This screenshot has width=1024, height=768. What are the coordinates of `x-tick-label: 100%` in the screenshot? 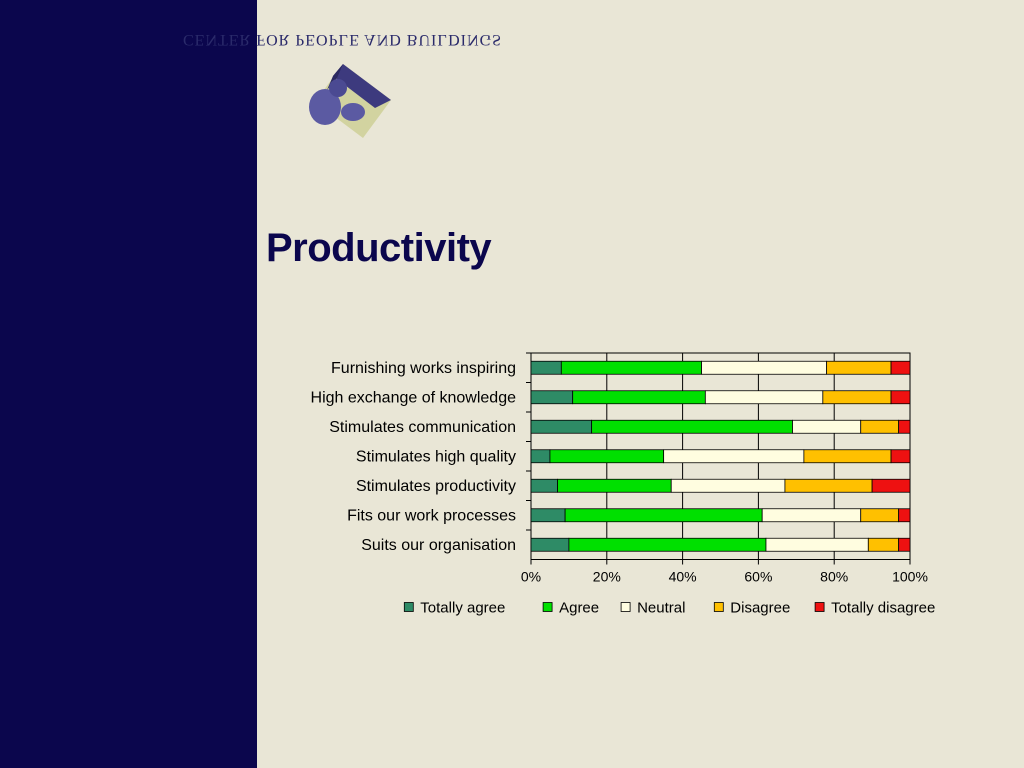 It's located at (910, 577).